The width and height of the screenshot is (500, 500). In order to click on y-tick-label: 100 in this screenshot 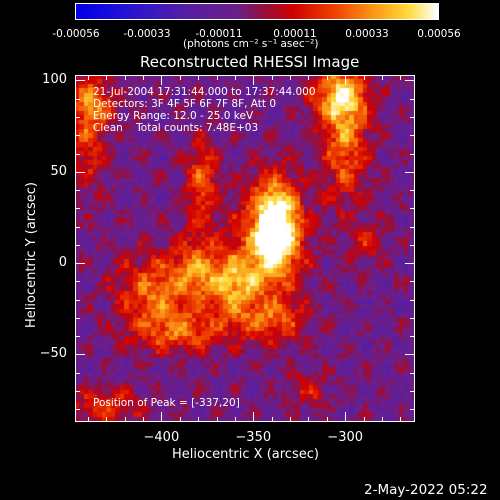, I will do `click(54, 80)`.